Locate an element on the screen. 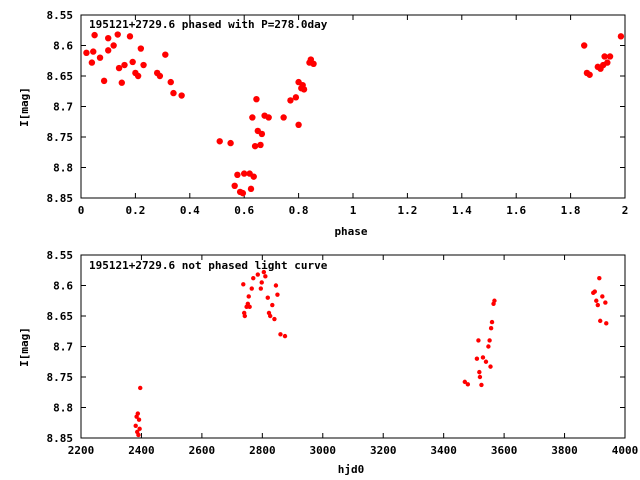 The image size is (640, 480). x-tick-label: 3000 is located at coordinates (323, 450).